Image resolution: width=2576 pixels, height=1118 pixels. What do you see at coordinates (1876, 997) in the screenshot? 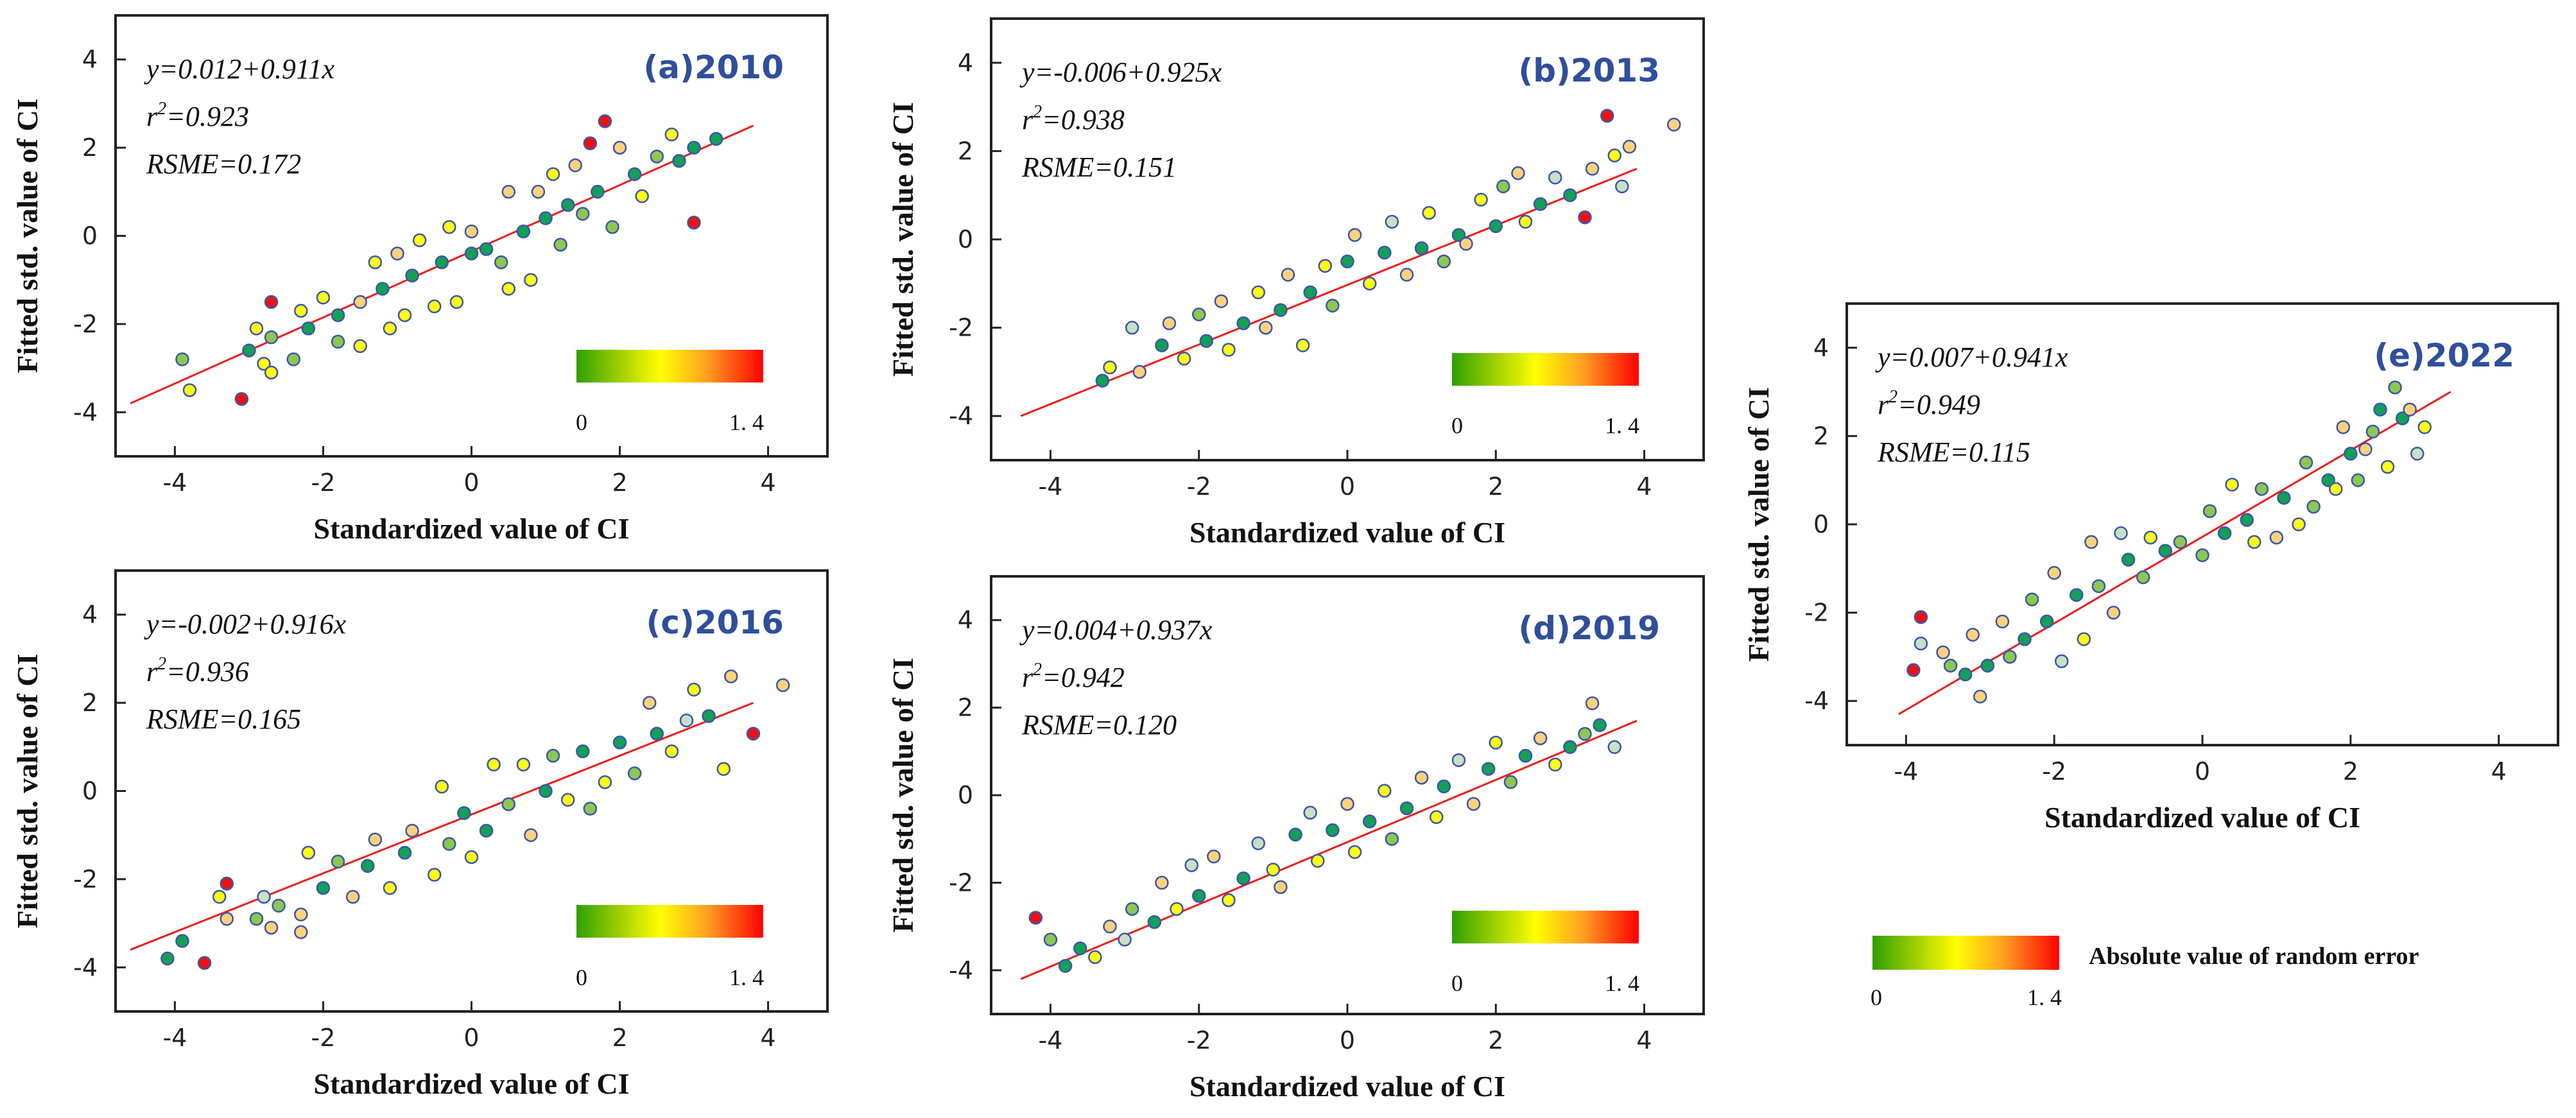
I see `legend-min-label: 0` at bounding box center [1876, 997].